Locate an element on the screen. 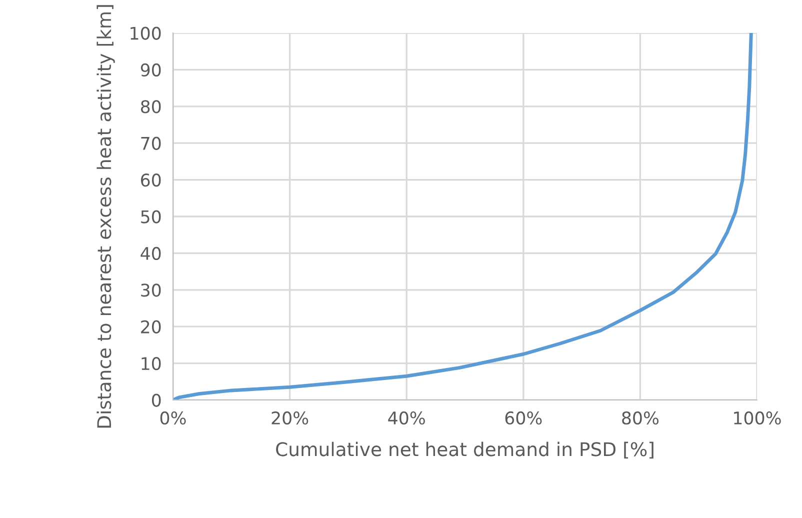 The height and width of the screenshot is (518, 802). x-tick-label: 20% is located at coordinates (290, 418).